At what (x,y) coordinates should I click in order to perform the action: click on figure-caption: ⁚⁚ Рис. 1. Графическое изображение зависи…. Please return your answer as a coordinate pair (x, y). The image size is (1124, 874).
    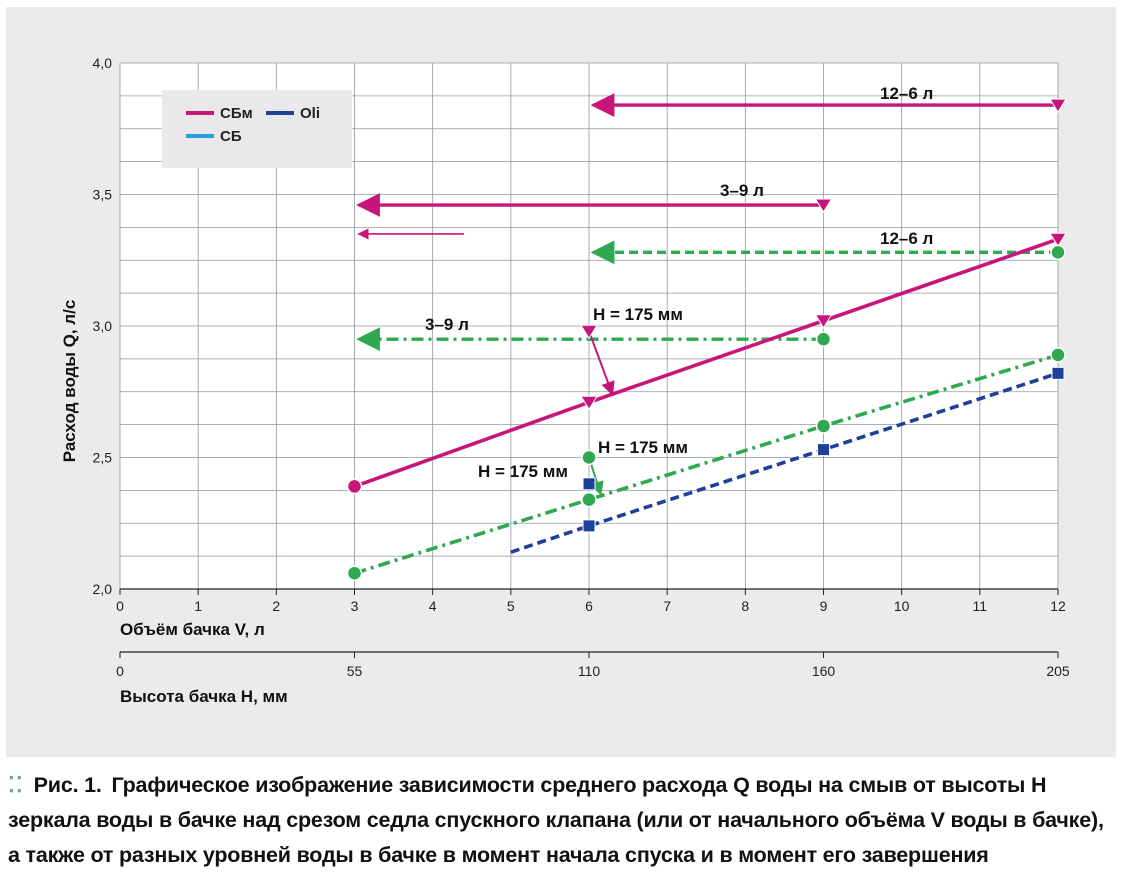
    Looking at the image, I should click on (563, 820).